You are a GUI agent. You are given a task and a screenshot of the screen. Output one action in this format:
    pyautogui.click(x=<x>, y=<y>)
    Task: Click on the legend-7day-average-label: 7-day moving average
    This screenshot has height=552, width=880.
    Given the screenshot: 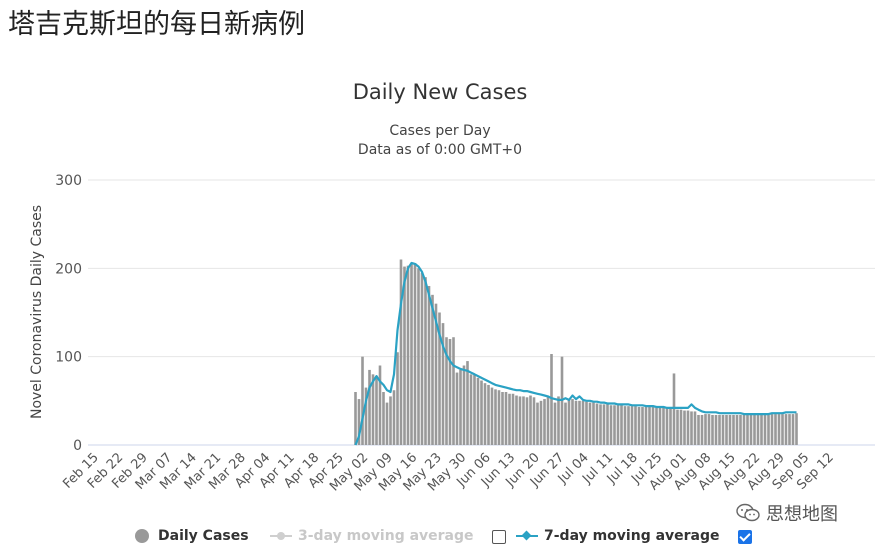 What is the action you would take?
    pyautogui.click(x=632, y=536)
    